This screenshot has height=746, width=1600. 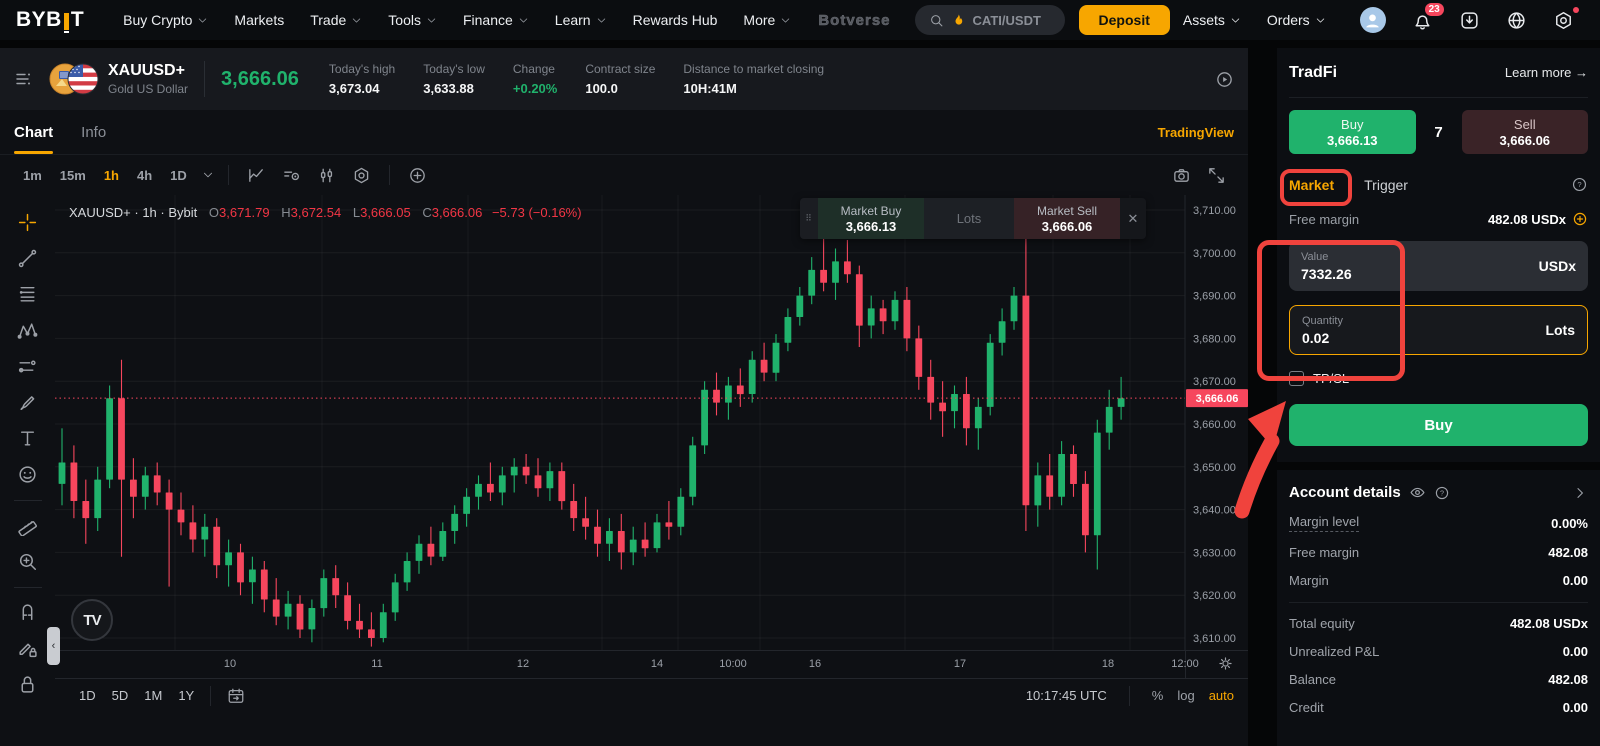 What do you see at coordinates (361, 175) in the screenshot?
I see `hex-settings-icon` at bounding box center [361, 175].